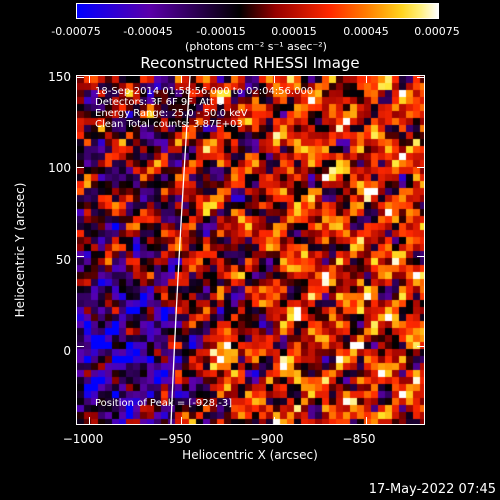 Image resolution: width=500 pixels, height=500 pixels. What do you see at coordinates (59, 77) in the screenshot?
I see `y-tick-label: 150` at bounding box center [59, 77].